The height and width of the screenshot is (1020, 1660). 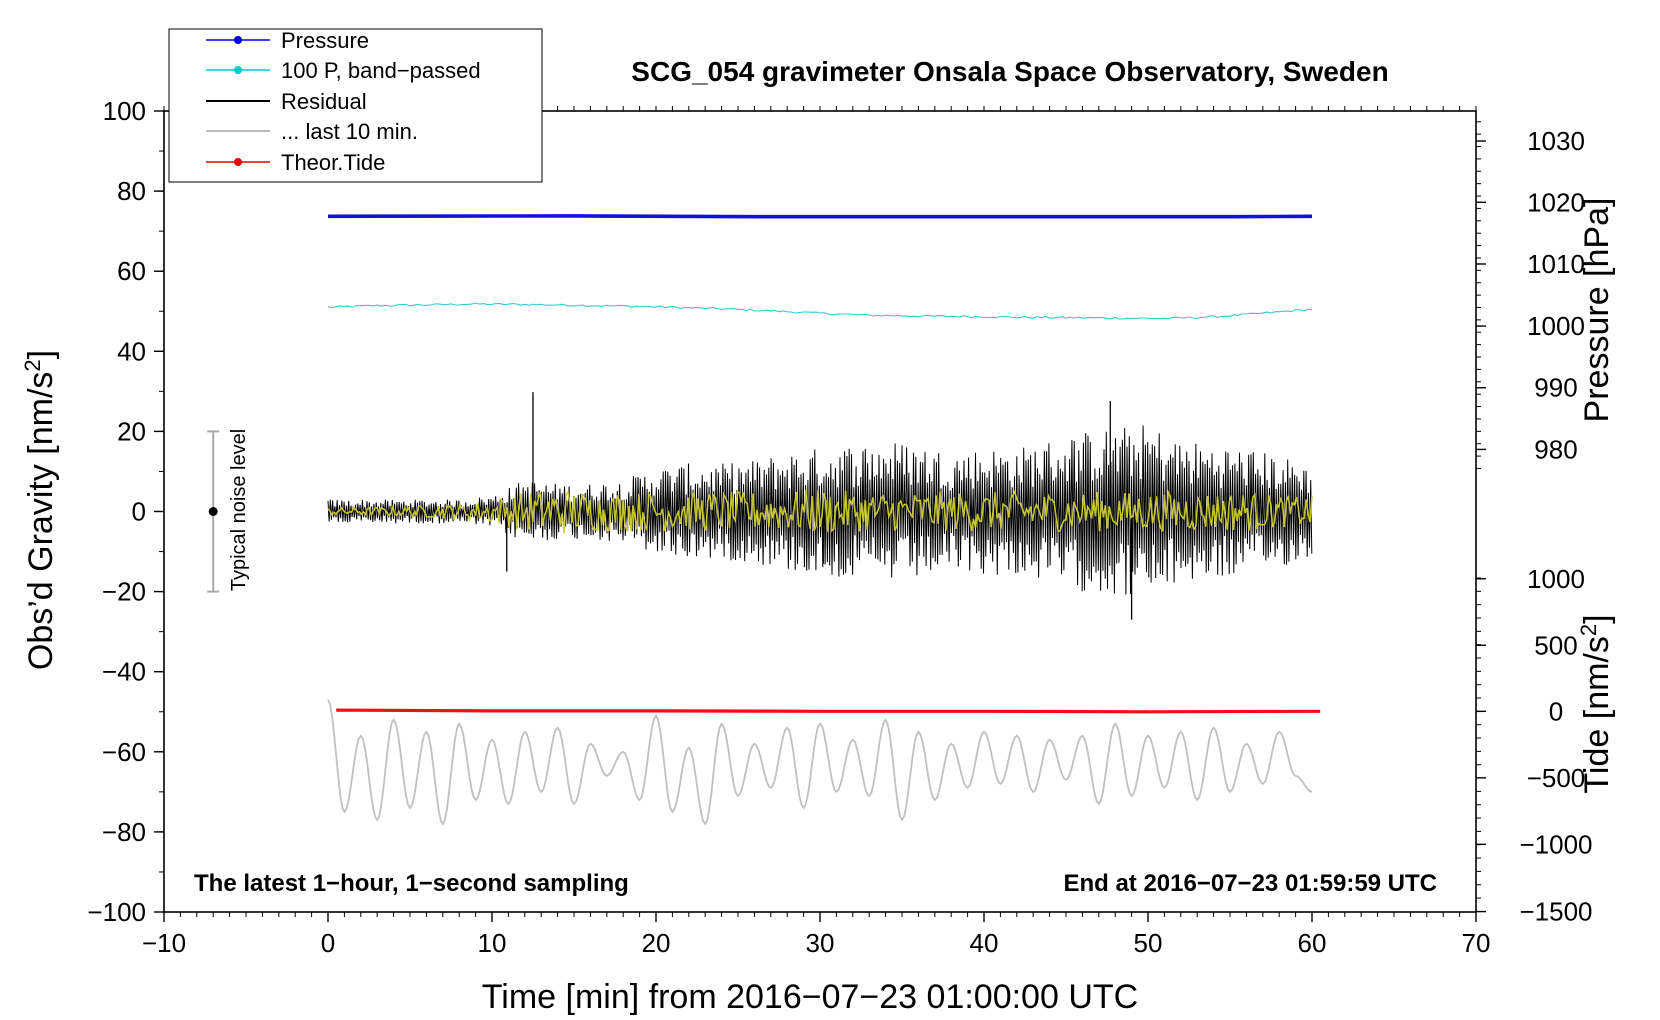 I want to click on y-tick-label: 80, so click(x=131, y=191).